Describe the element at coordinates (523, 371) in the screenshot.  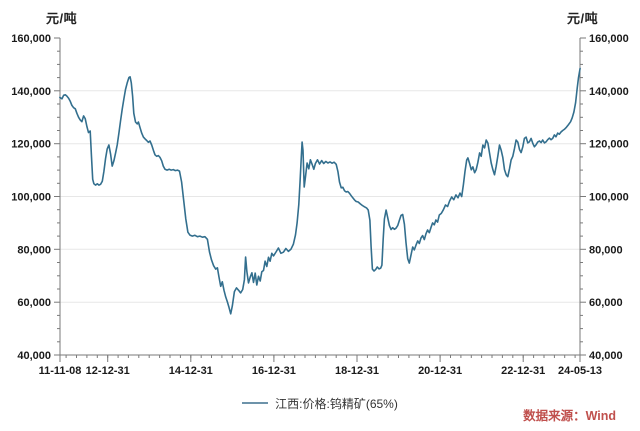
I see `svg-text: 22-12-31` at that location.